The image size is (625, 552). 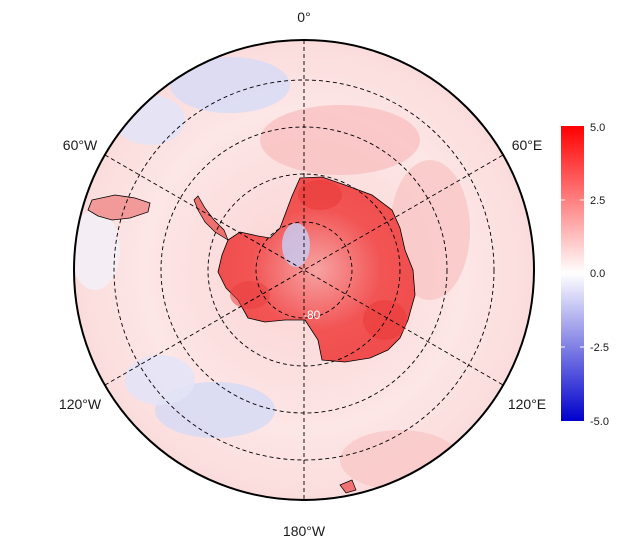 I want to click on colorbar-gradient, so click(x=572, y=273).